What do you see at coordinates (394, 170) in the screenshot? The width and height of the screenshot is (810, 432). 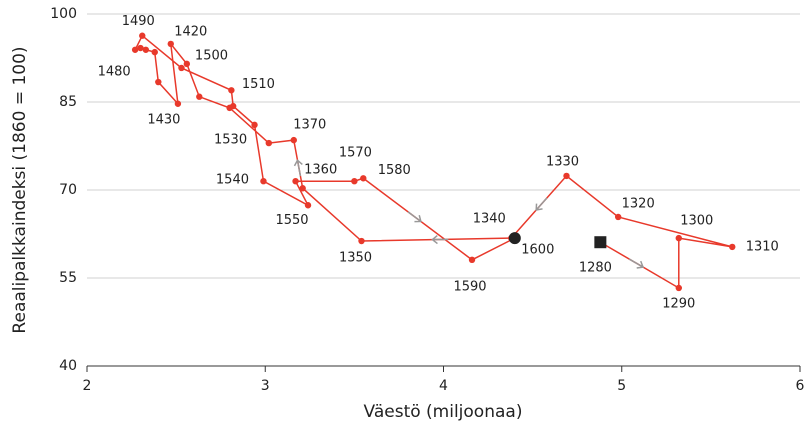 I see `point-label: 1580` at bounding box center [394, 170].